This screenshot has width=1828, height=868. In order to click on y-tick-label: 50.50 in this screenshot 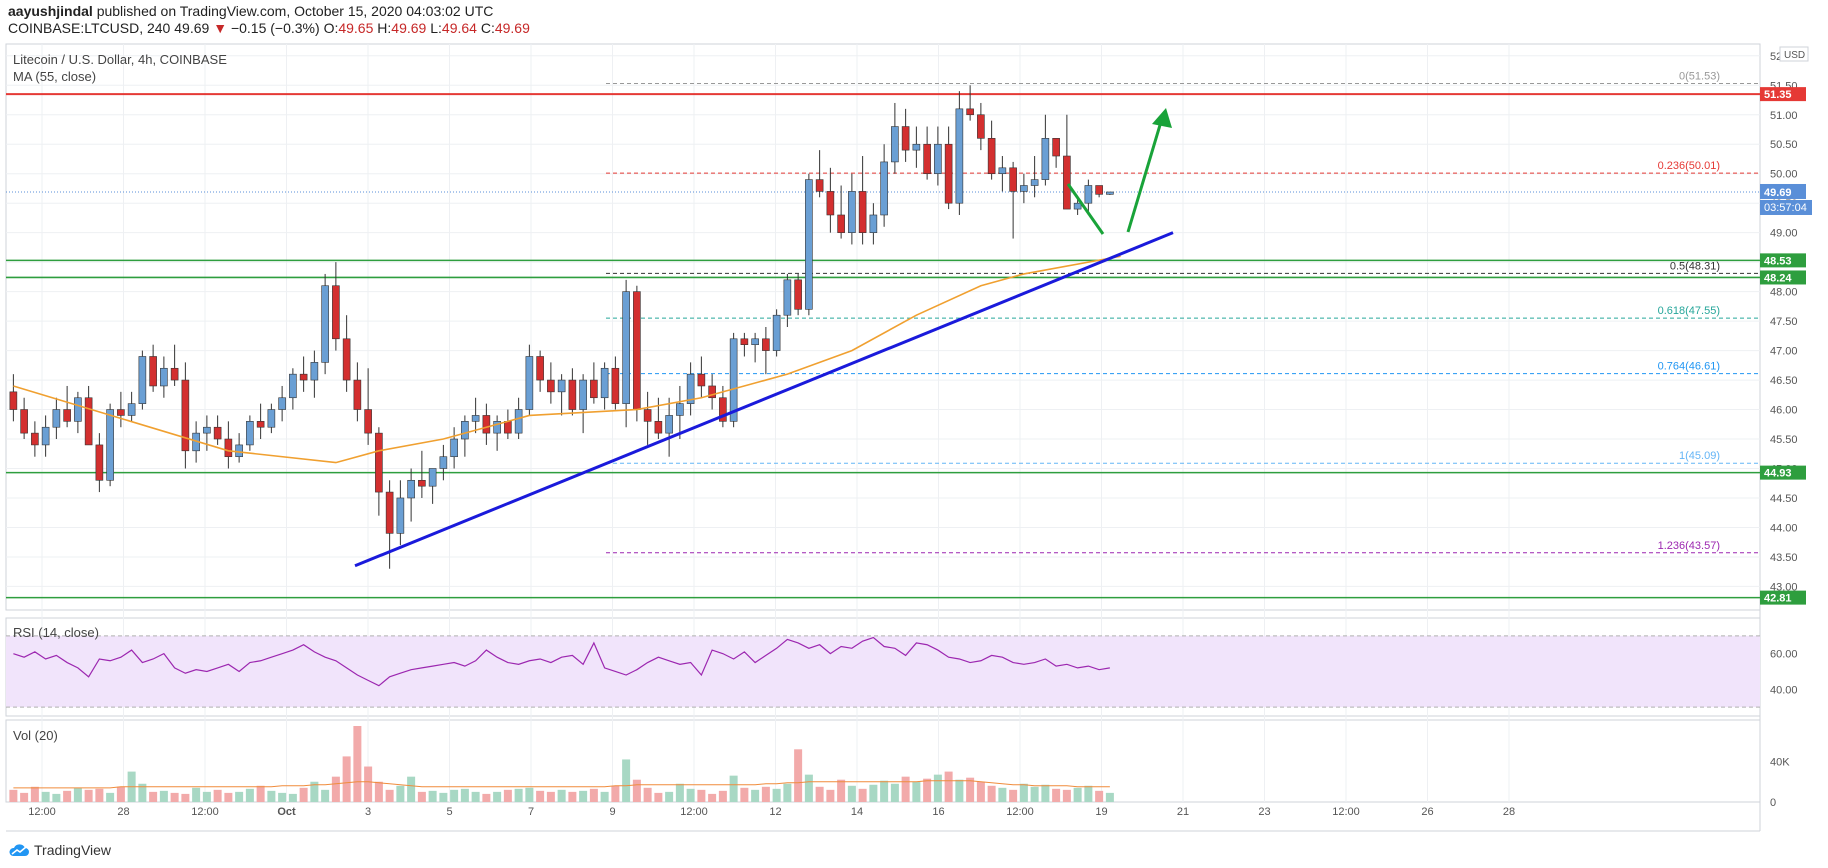, I will do `click(1784, 145)`.